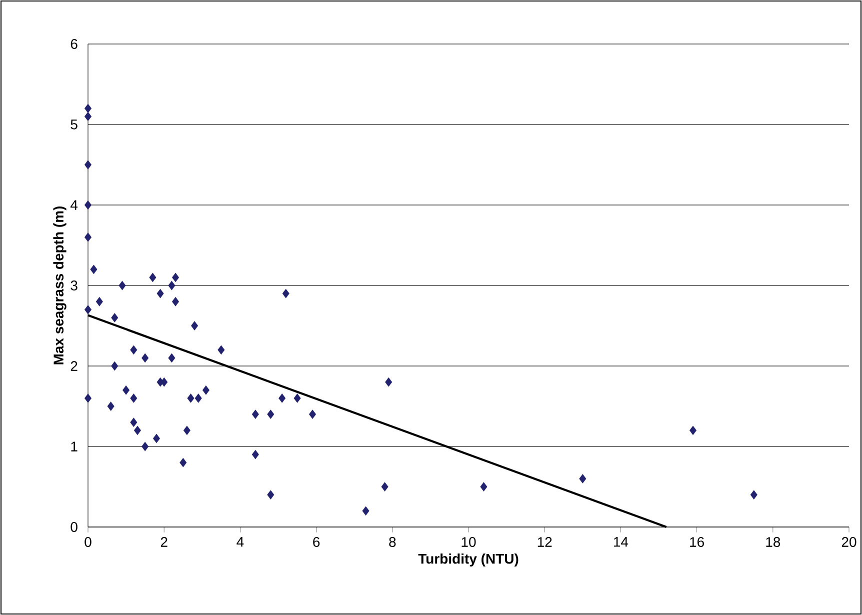  What do you see at coordinates (88, 542) in the screenshot?
I see `x-tick-label: 0` at bounding box center [88, 542].